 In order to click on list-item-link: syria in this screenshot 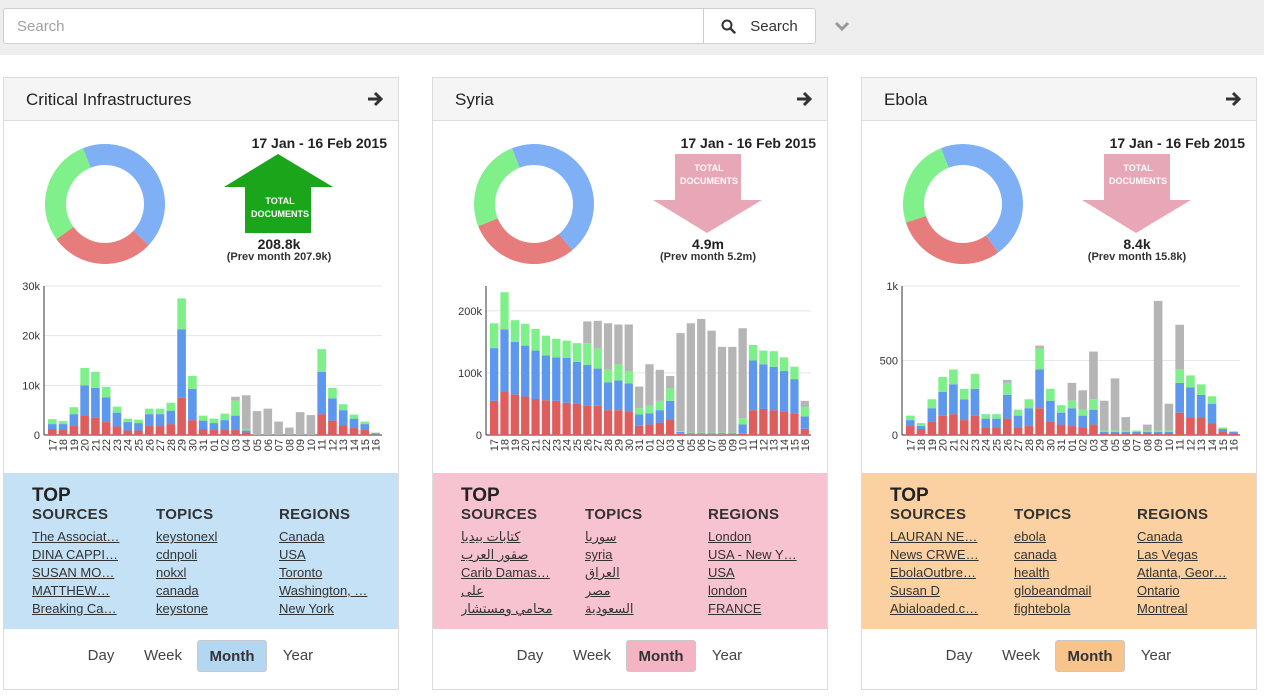, I will do `click(599, 554)`.